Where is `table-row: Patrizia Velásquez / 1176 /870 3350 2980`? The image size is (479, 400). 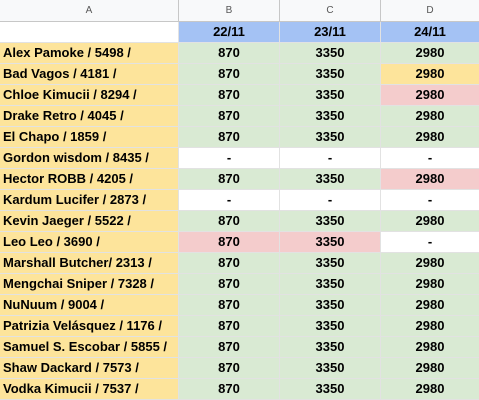 table-row: Patrizia Velásquez / 1176 /870 3350 2980 is located at coordinates (239, 326).